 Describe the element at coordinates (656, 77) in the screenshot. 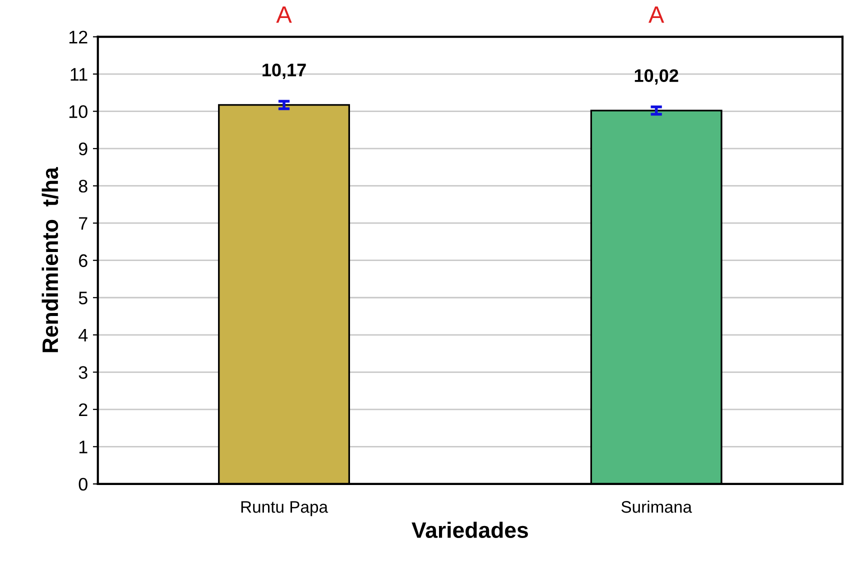

I see `data-label: 10,02` at that location.